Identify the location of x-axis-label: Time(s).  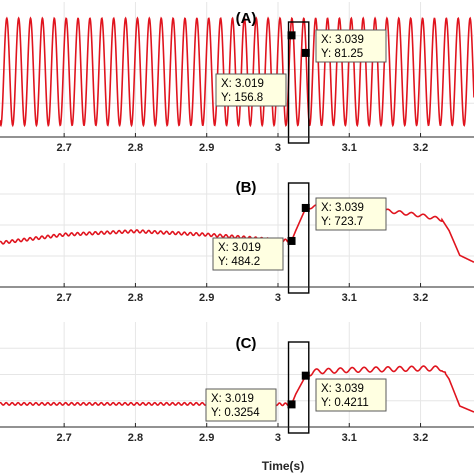
(283, 466).